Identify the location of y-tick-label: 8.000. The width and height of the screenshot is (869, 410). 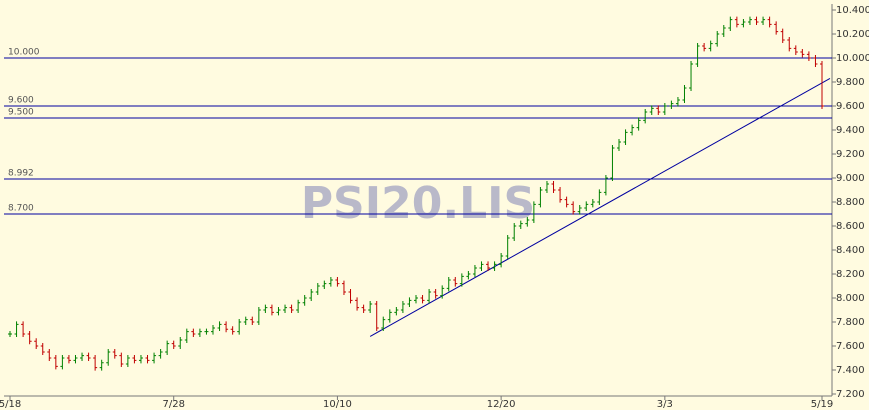
(850, 298).